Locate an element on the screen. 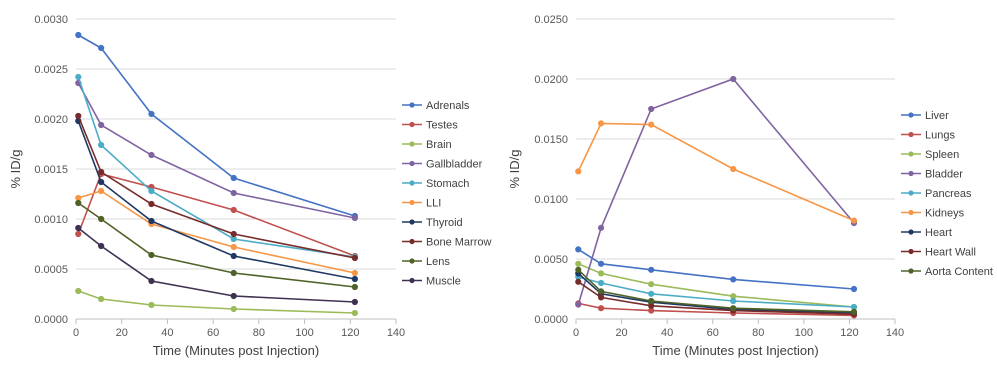 The width and height of the screenshot is (997, 365). y-tick-label: 0.0150 is located at coordinates (551, 140).